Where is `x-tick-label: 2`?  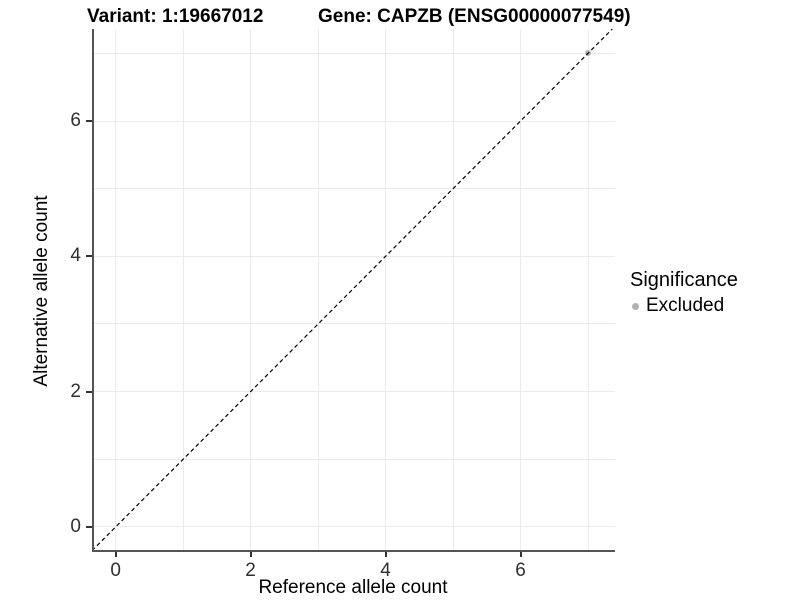
x-tick-label: 2 is located at coordinates (250, 570).